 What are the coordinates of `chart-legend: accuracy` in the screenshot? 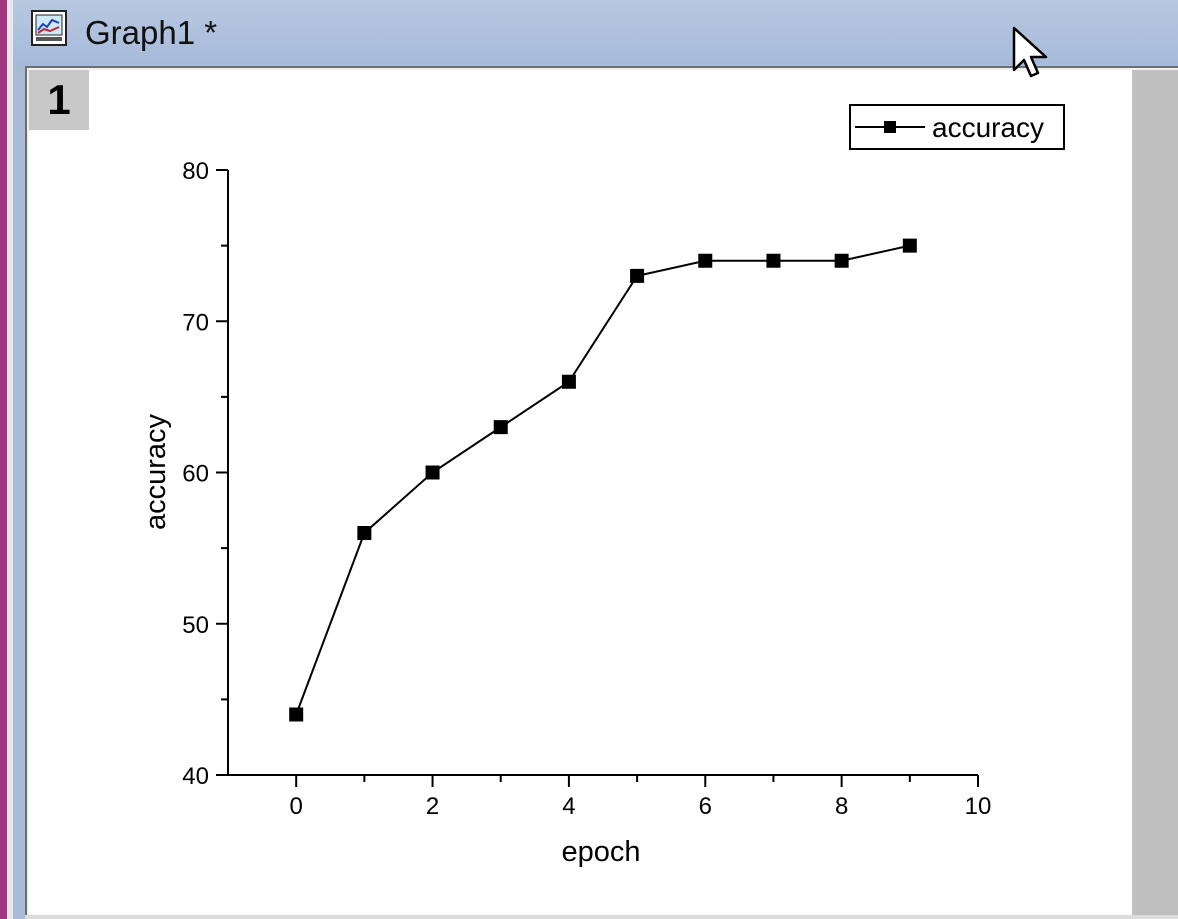 It's located at (957, 127).